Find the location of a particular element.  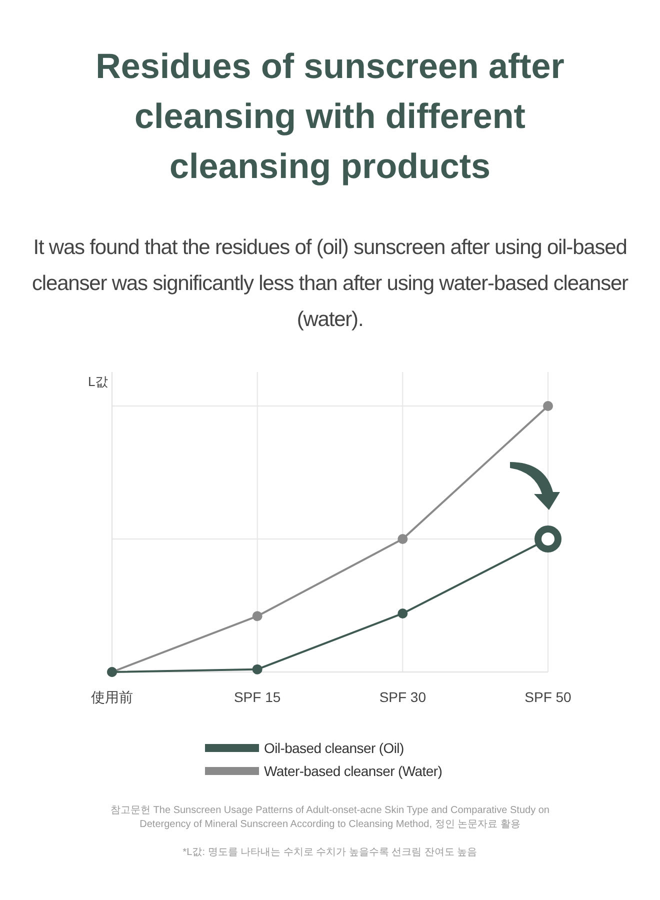

y-axis-title: L값 is located at coordinates (98, 381).